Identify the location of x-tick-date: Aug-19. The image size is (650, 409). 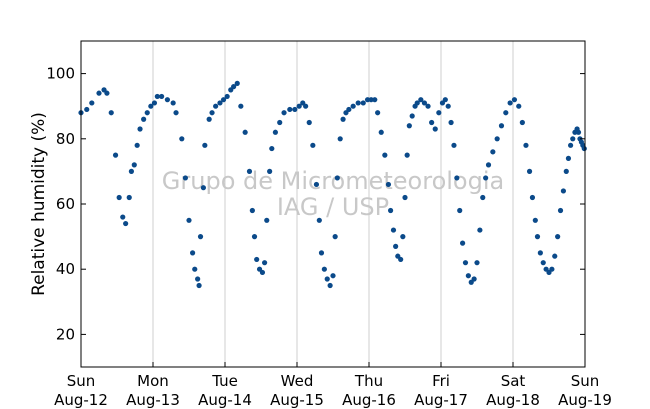
(585, 400).